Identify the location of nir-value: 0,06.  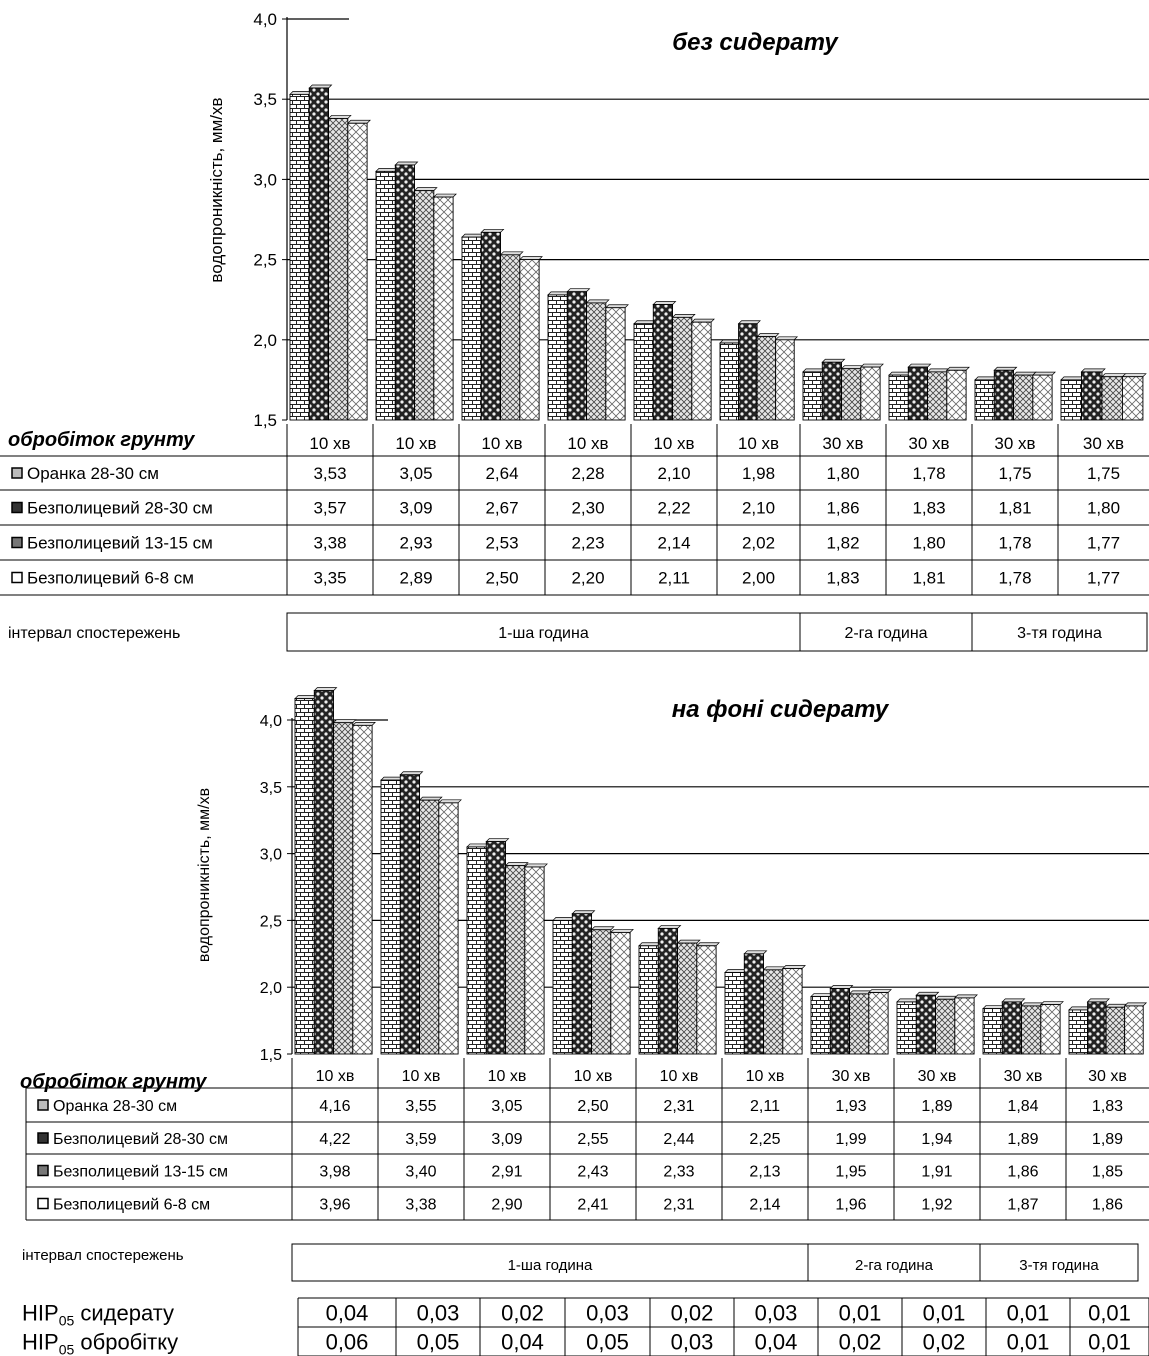
(347, 1342).